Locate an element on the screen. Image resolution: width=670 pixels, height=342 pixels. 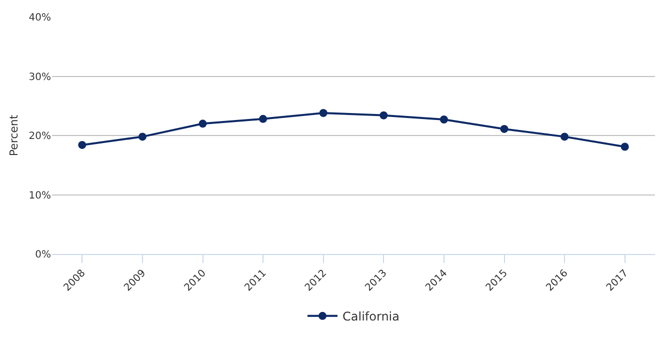
y-tick-label: 20% is located at coordinates (39, 136).